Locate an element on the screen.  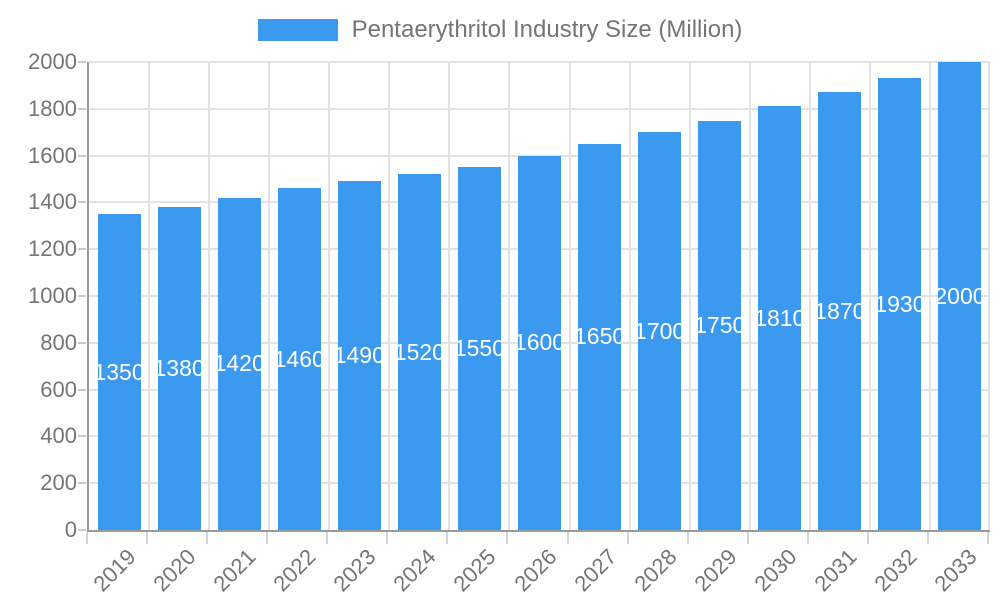
x-tick-label: 2025 is located at coordinates (475, 570).